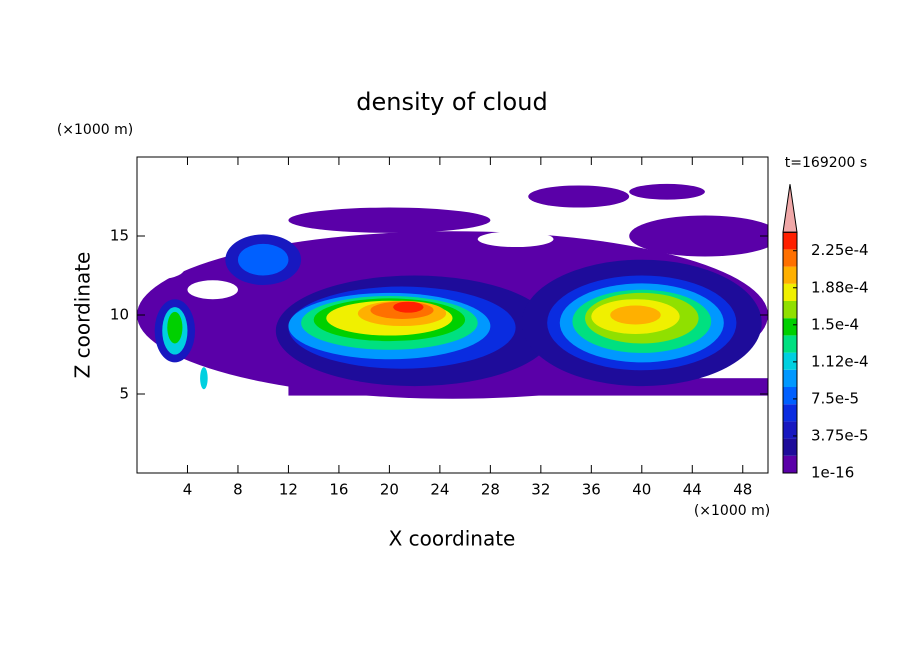 The image size is (904, 654). Describe the element at coordinates (389, 490) in the screenshot. I see `x-tick-label: 20` at that location.